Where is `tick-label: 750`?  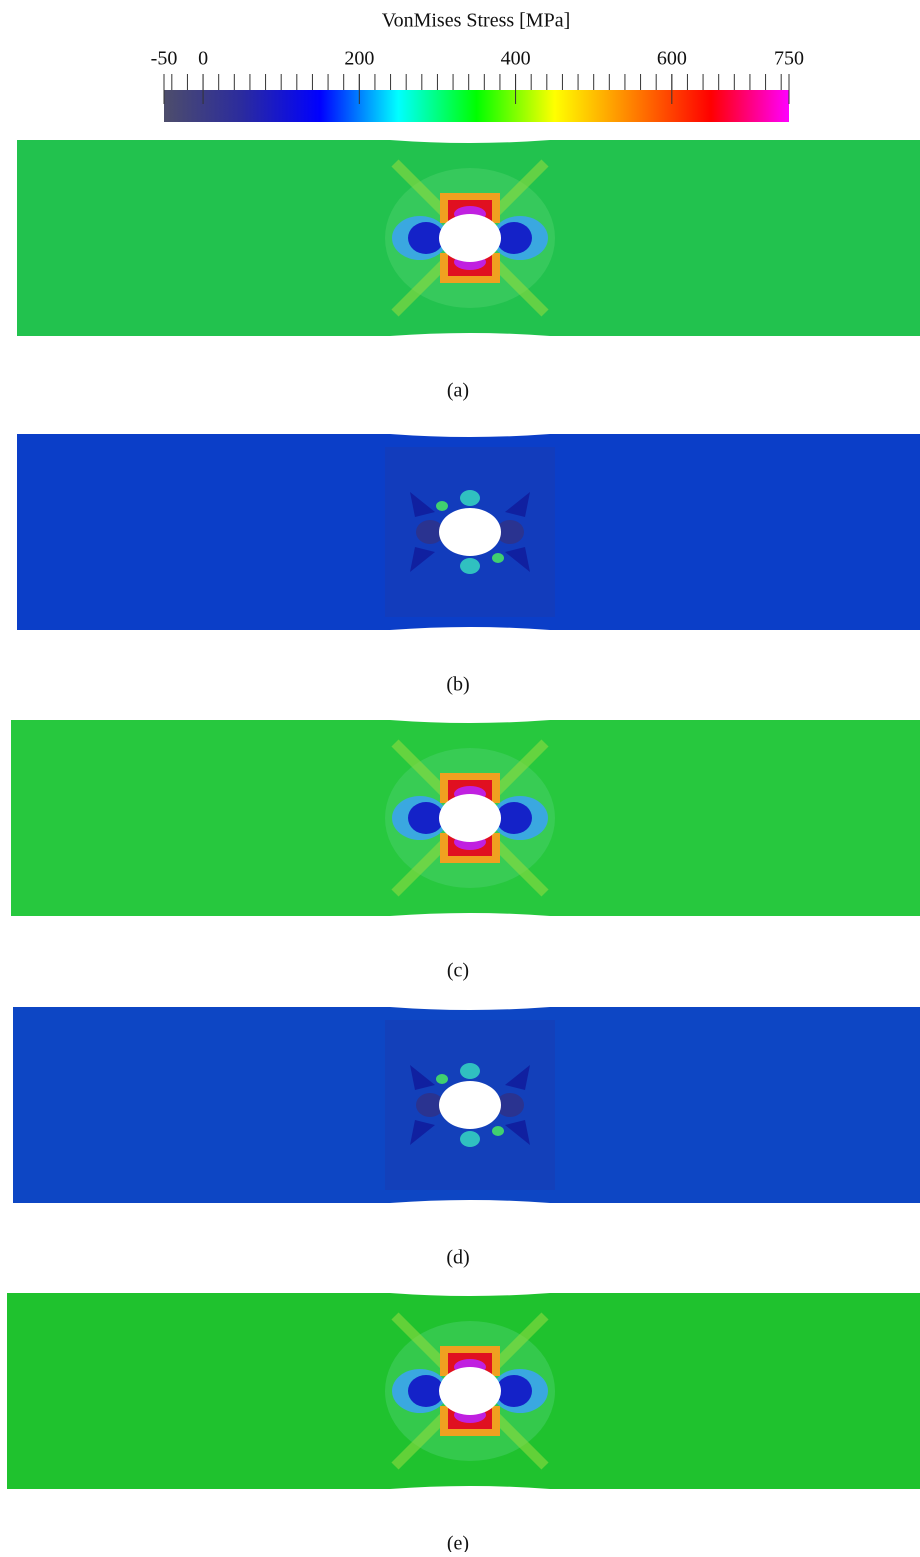 tick-label: 750 is located at coordinates (789, 59).